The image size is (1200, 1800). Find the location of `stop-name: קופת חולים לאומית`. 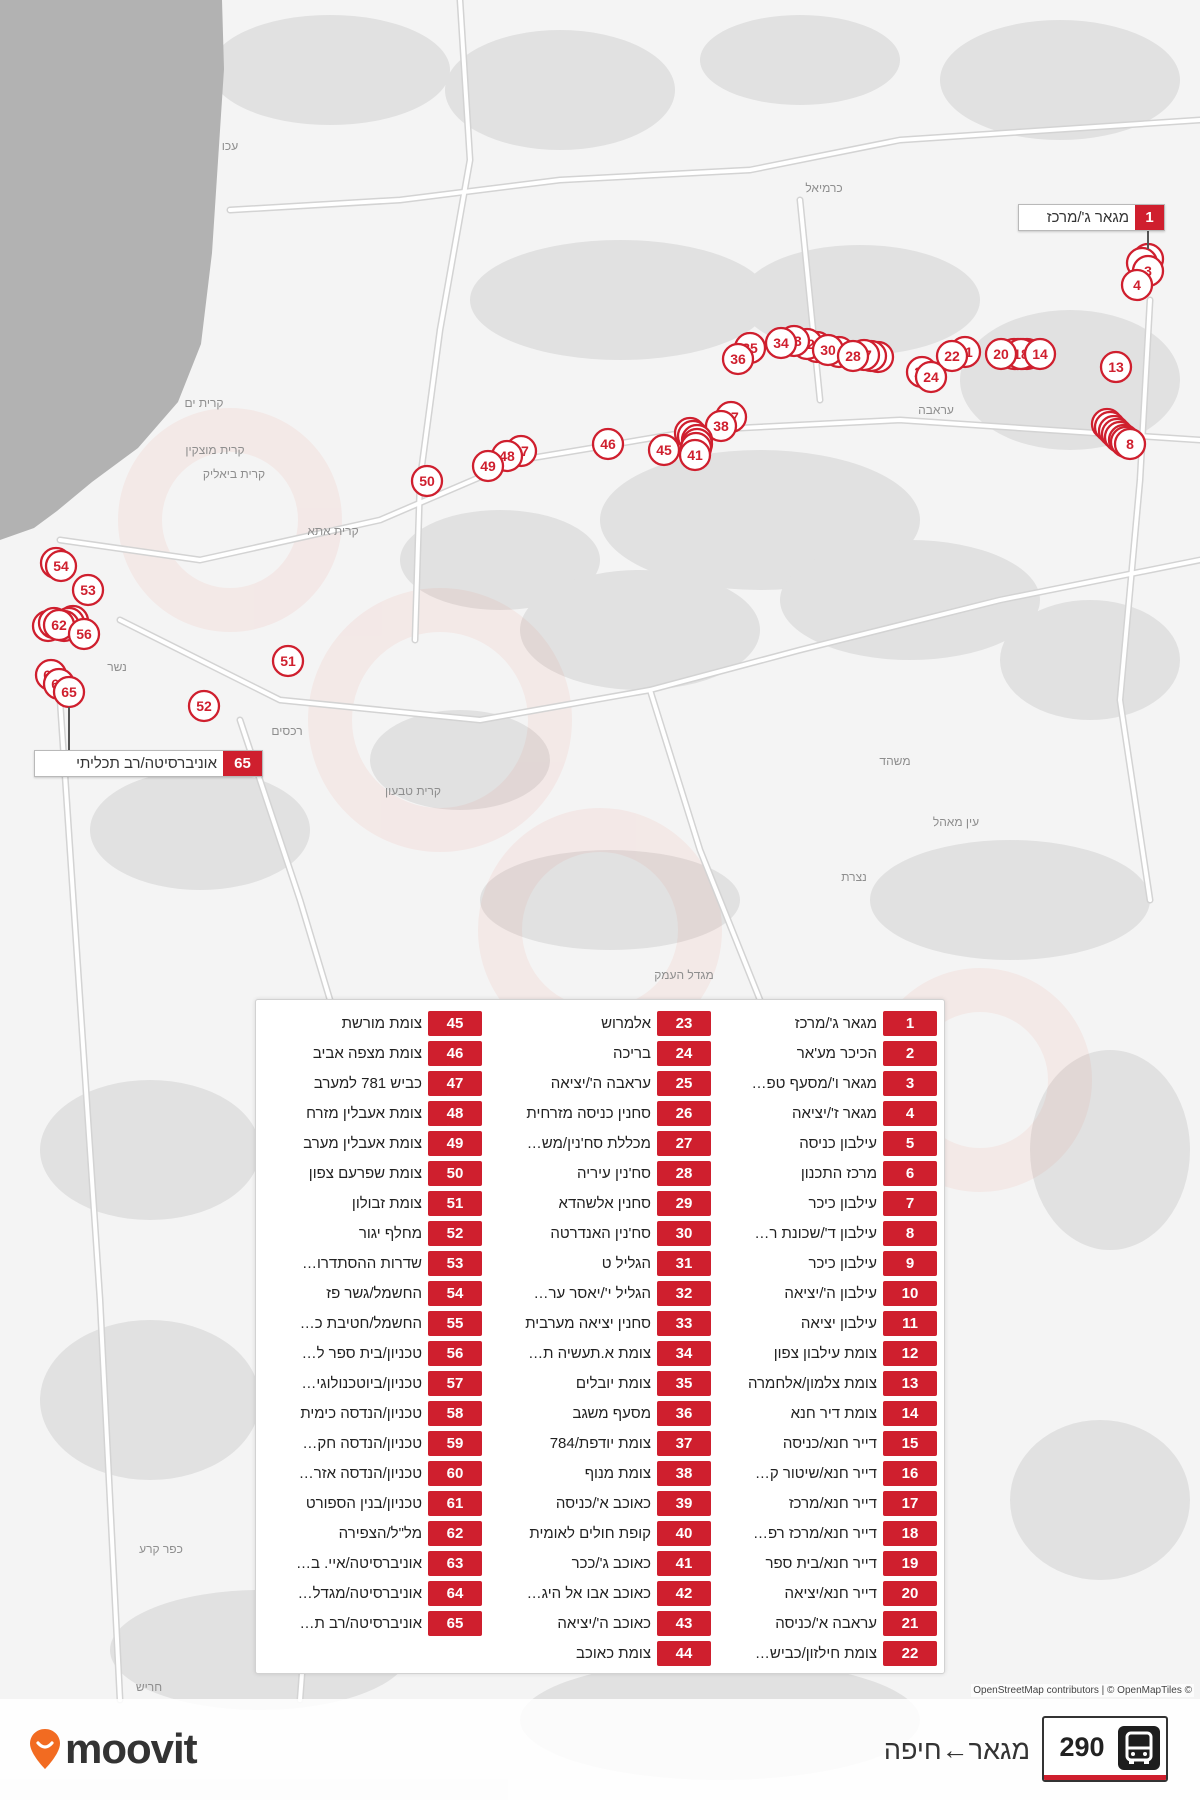

stop-name: קופת חולים לאומית is located at coordinates (590, 1533).